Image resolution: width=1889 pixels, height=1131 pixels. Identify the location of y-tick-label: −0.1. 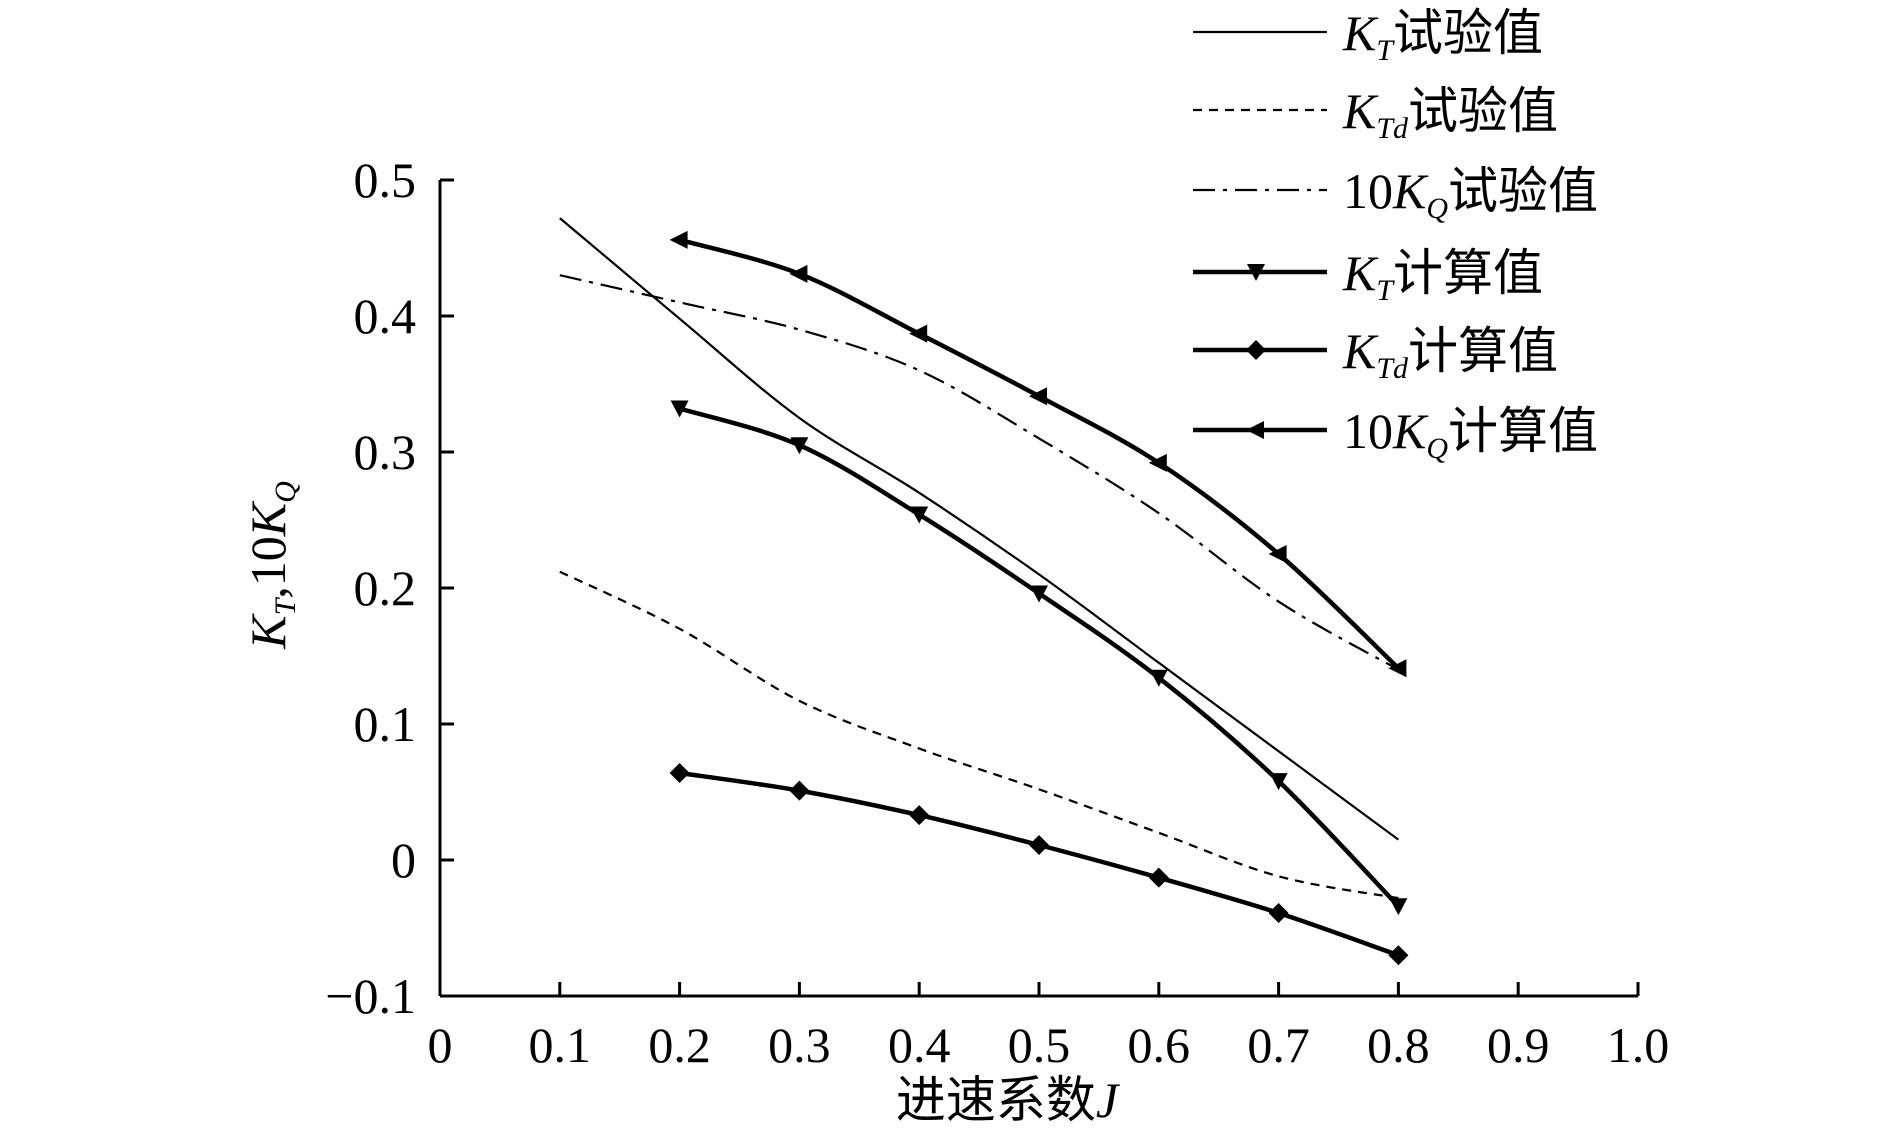
(370, 996).